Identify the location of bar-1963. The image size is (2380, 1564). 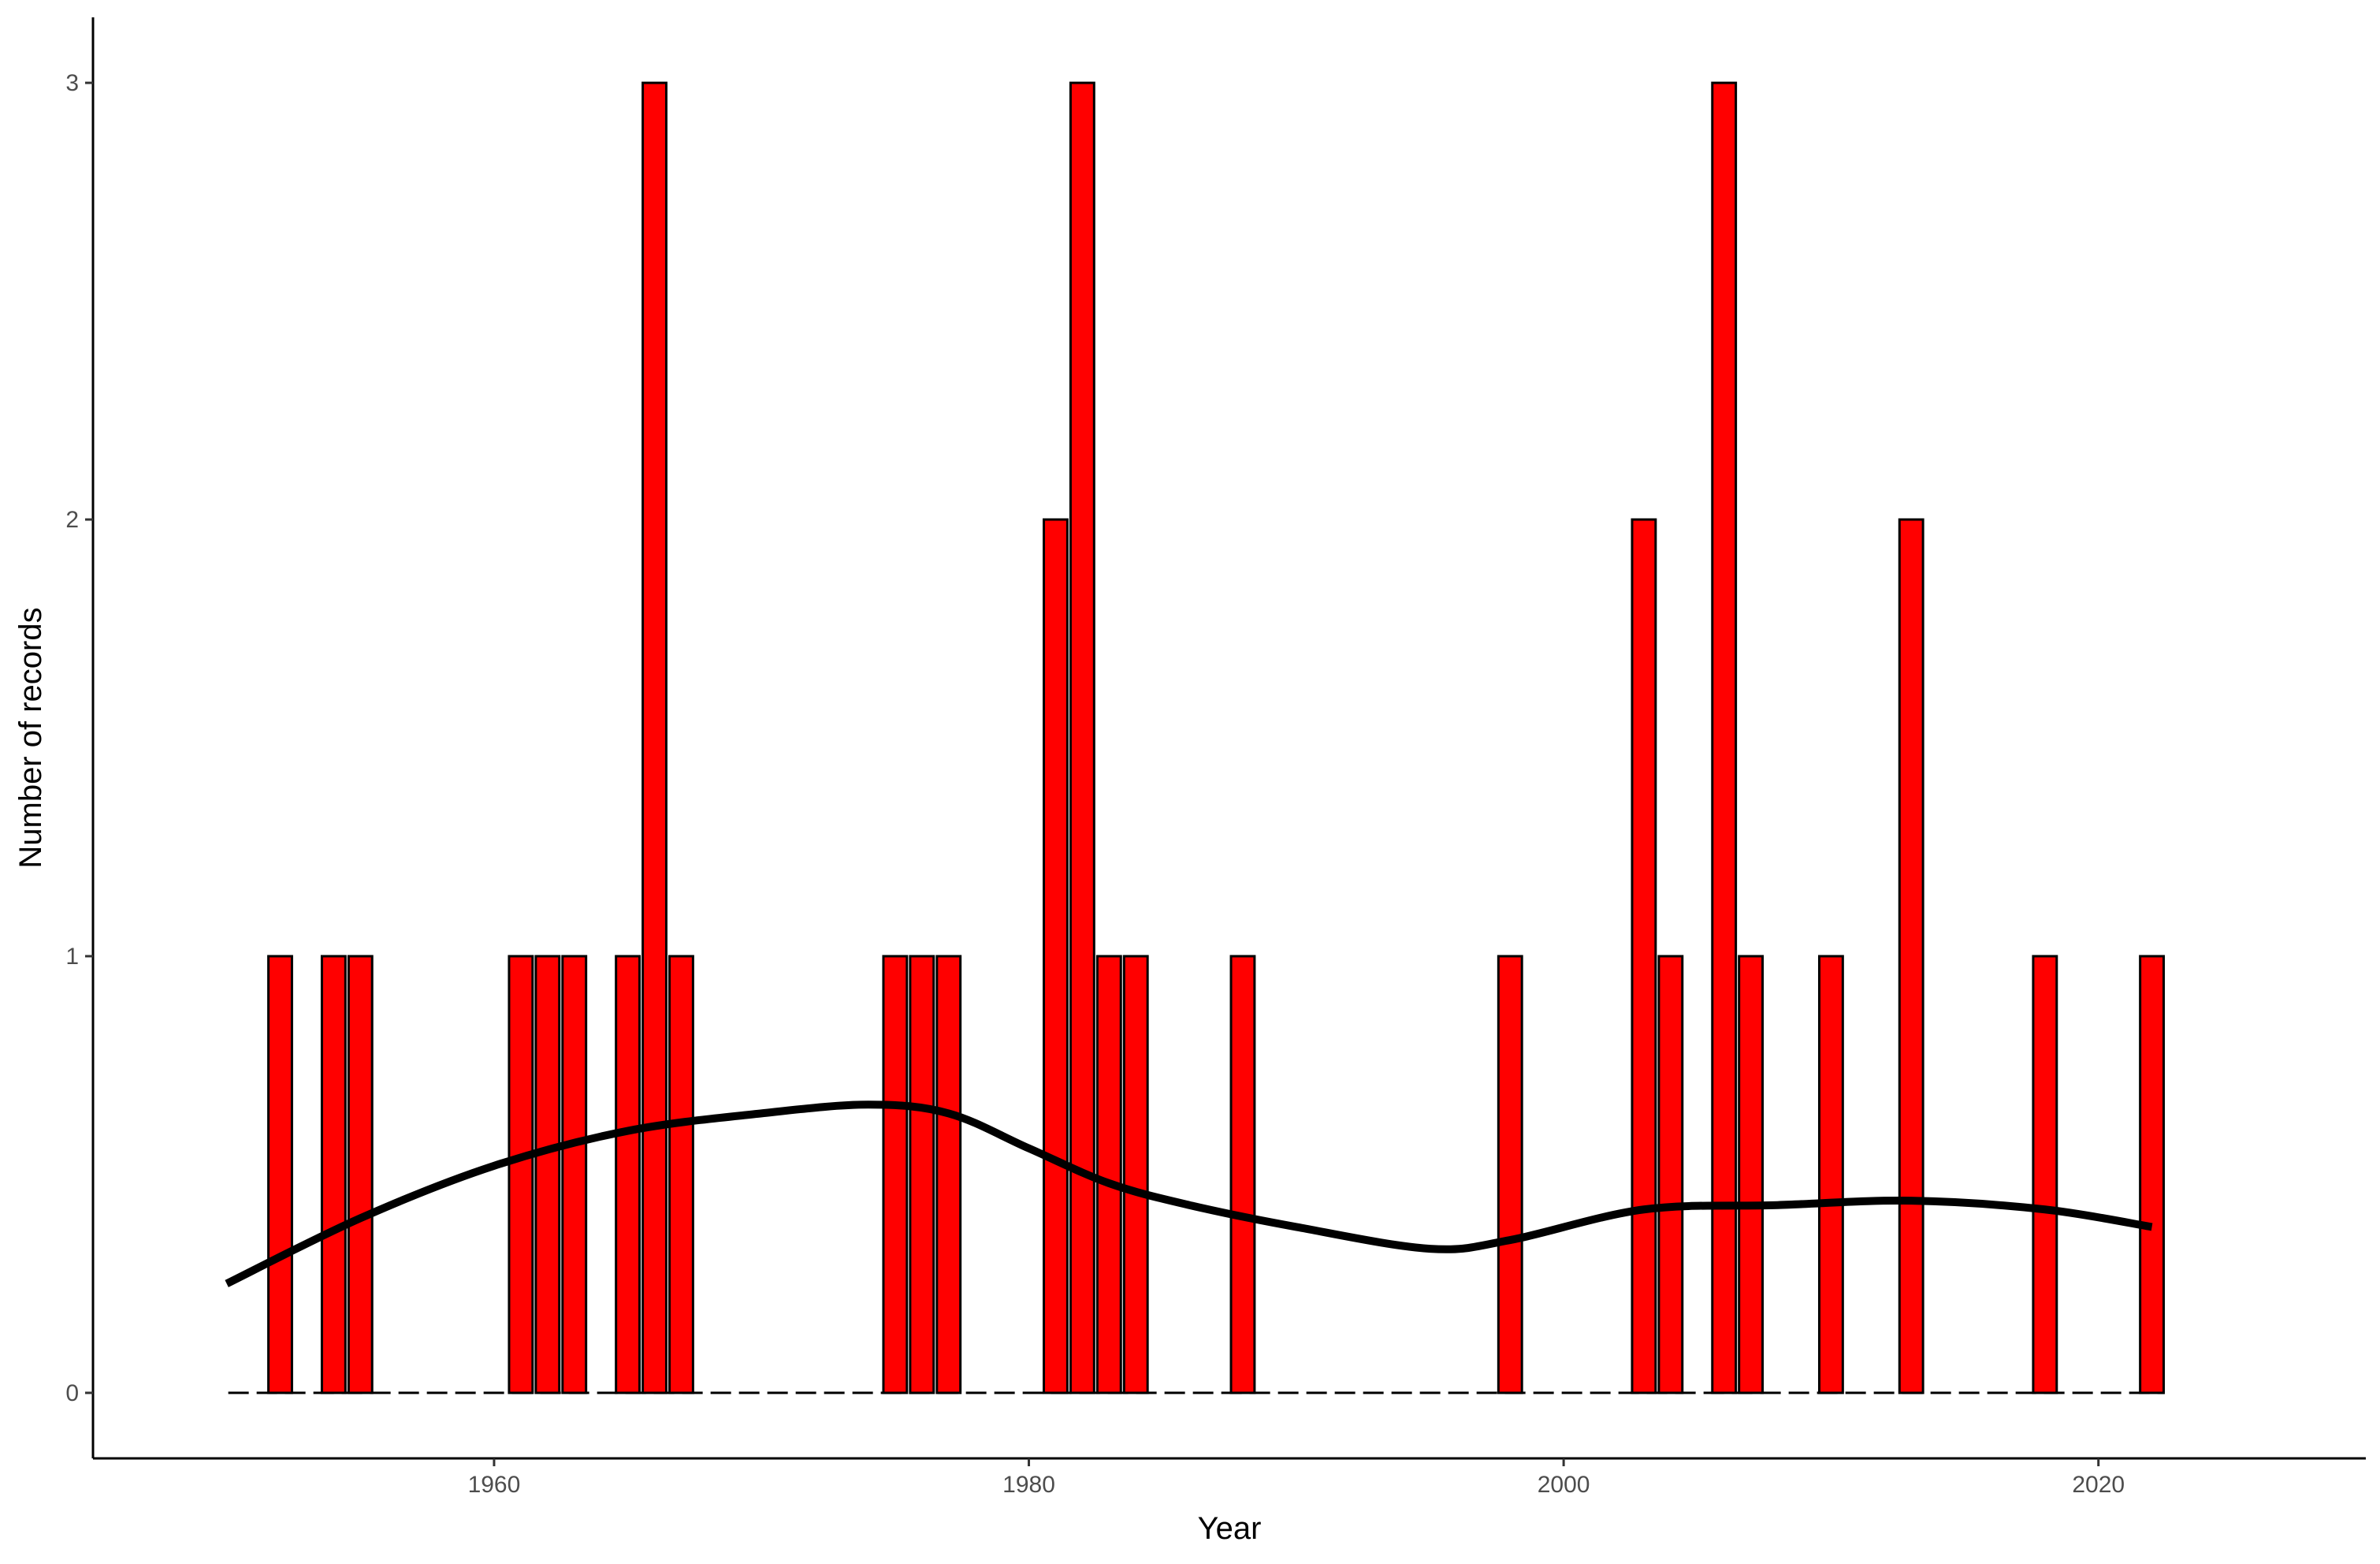
(574, 1175).